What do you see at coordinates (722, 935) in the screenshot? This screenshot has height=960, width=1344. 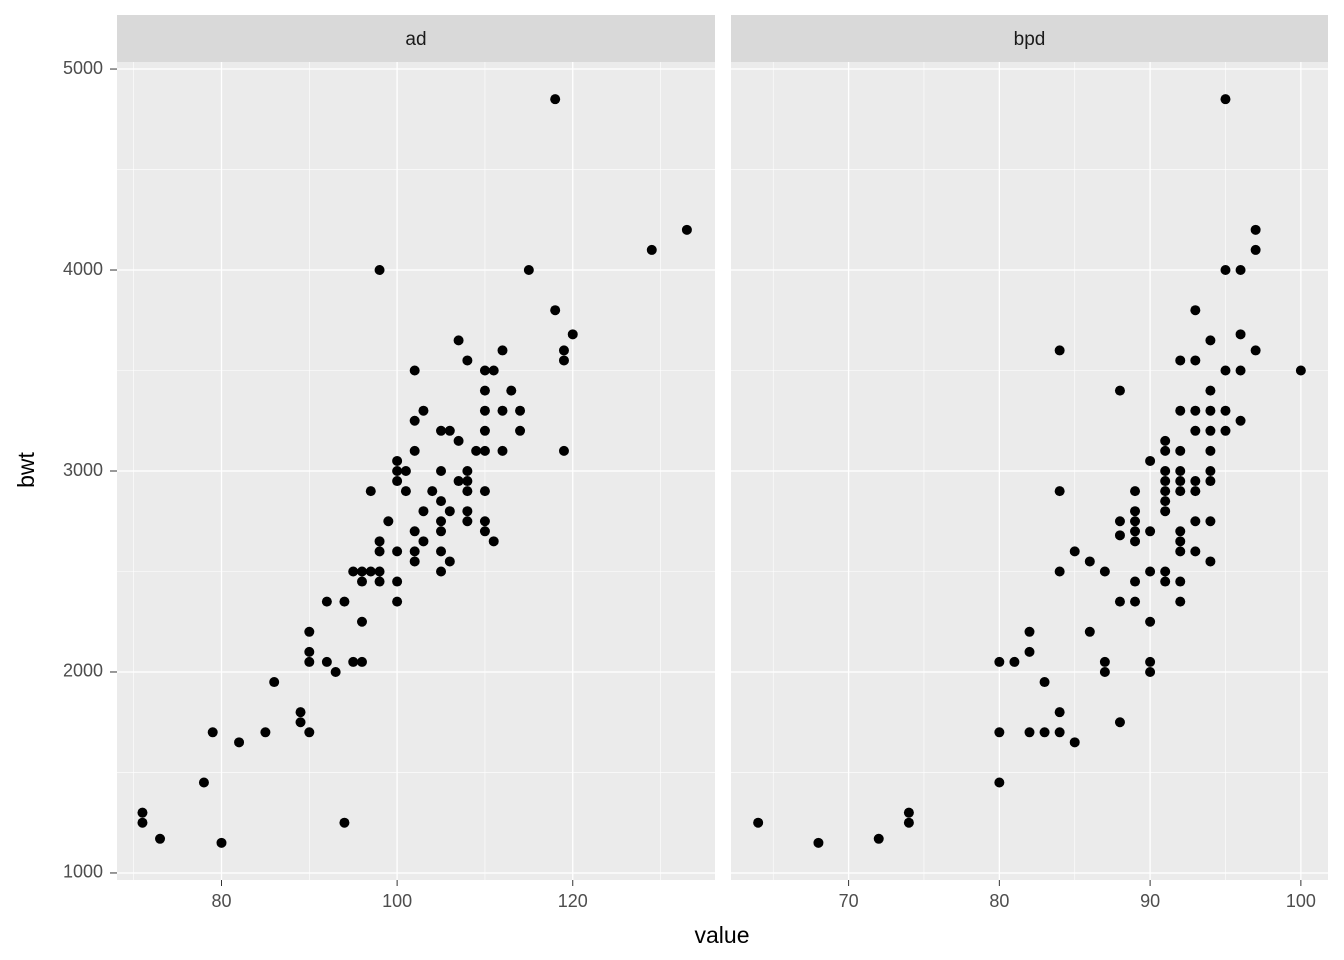 I see `x-axis-title: value` at bounding box center [722, 935].